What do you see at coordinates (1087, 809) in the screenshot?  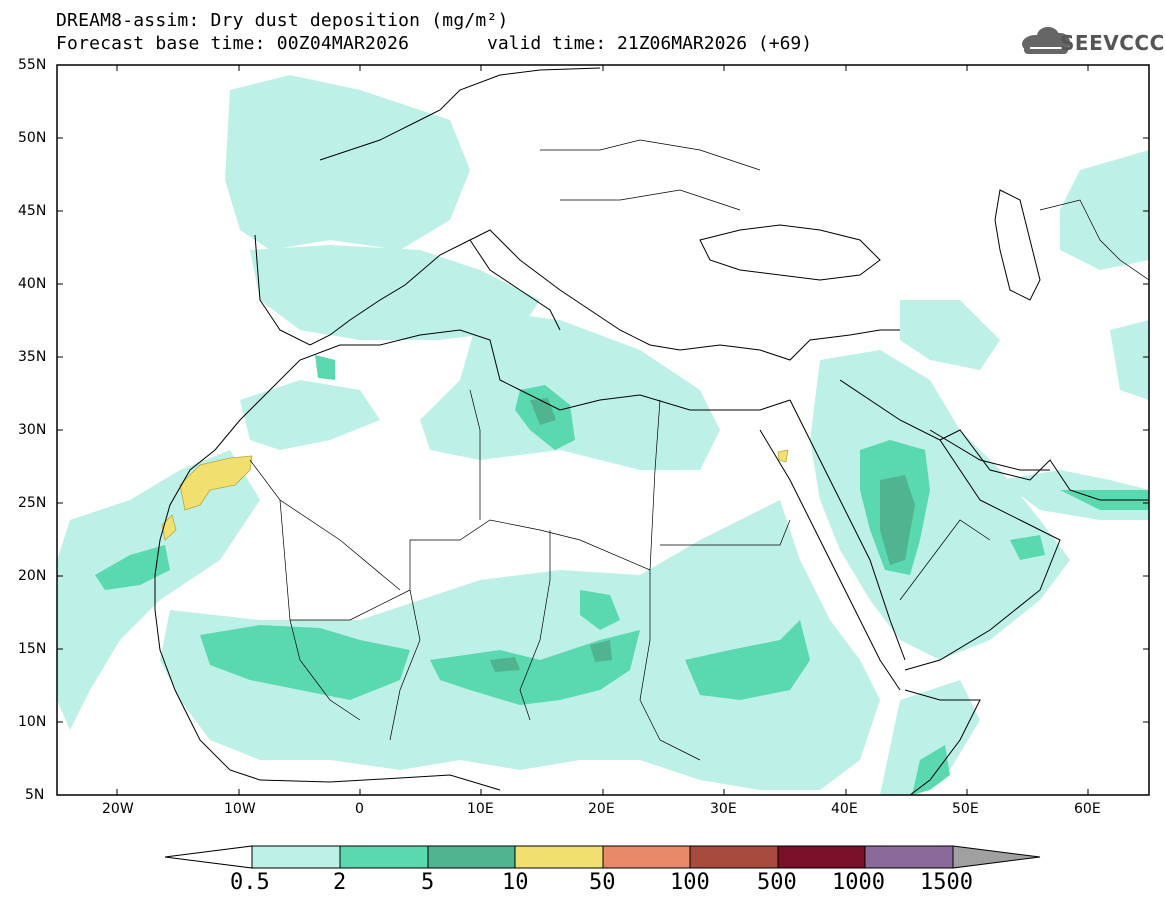 I see `lon-label: 60E` at bounding box center [1087, 809].